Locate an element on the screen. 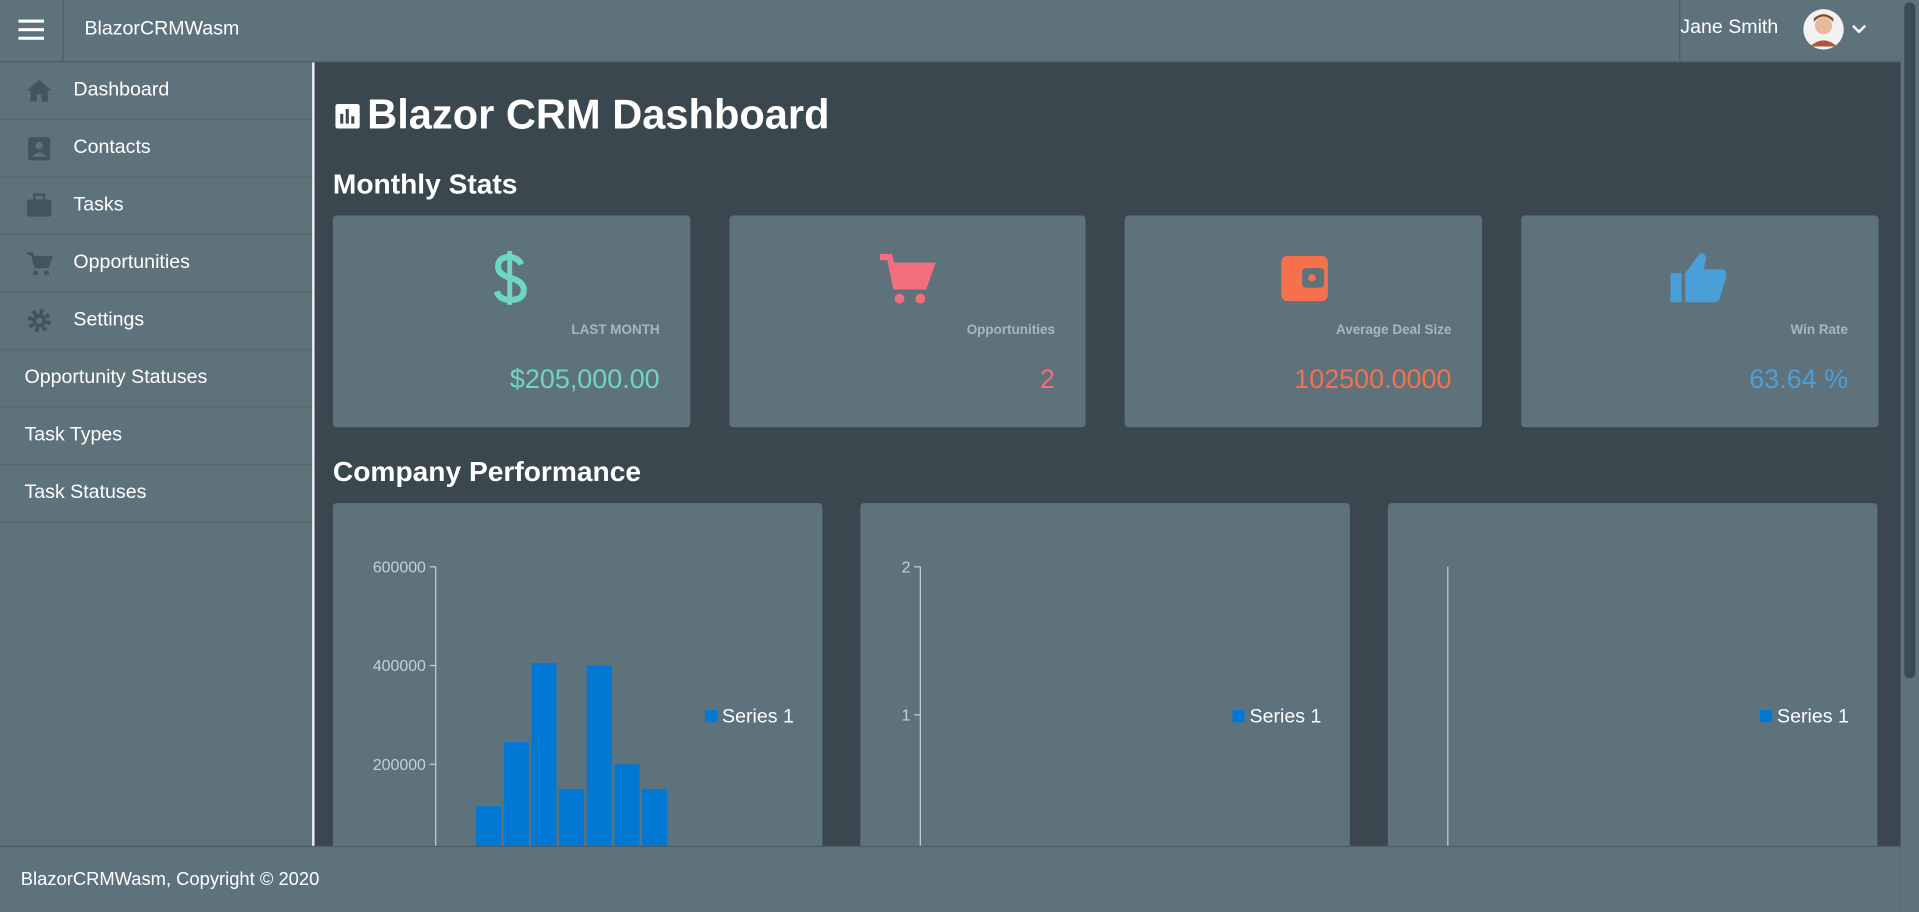 This screenshot has height=912, width=1919. stat-label: Opportunities is located at coordinates (1010, 330).